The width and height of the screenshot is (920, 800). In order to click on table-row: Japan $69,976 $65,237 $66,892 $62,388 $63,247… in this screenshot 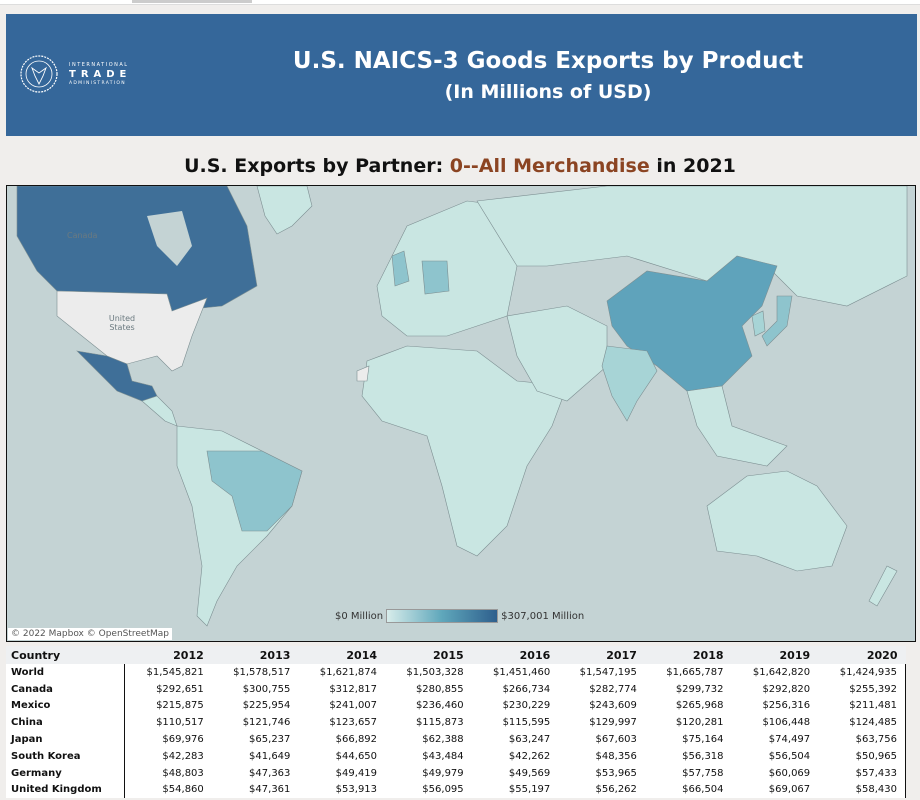, I will do `click(456, 739)`.